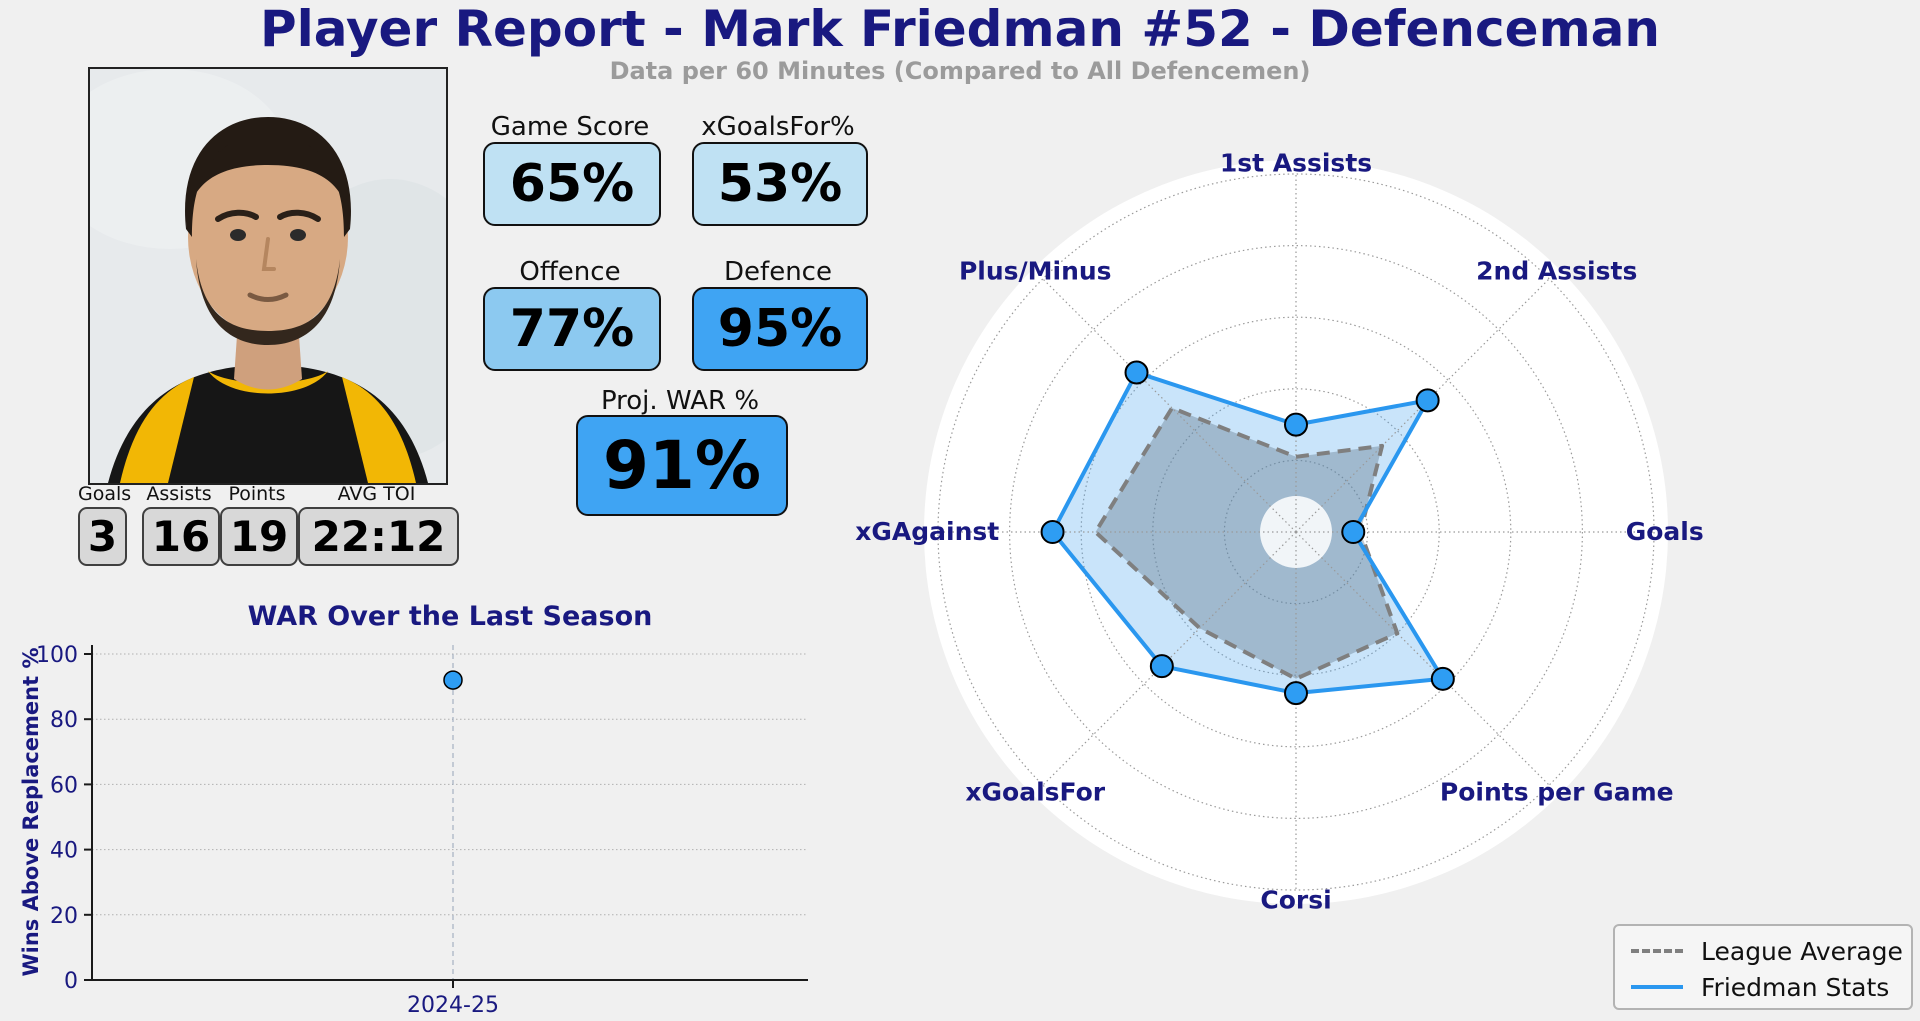 This screenshot has width=1920, height=1021. What do you see at coordinates (780, 184) in the screenshot?
I see `stat-box-xgoalsfor-pct: 53%` at bounding box center [780, 184].